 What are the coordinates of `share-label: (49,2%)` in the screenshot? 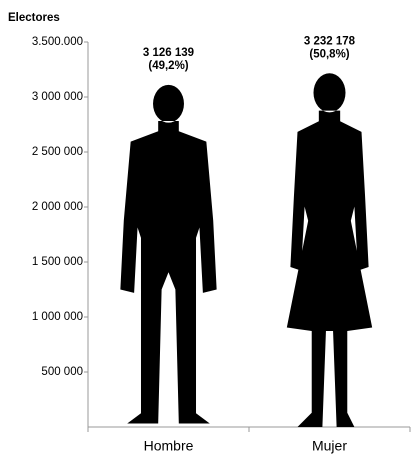 It's located at (168, 66).